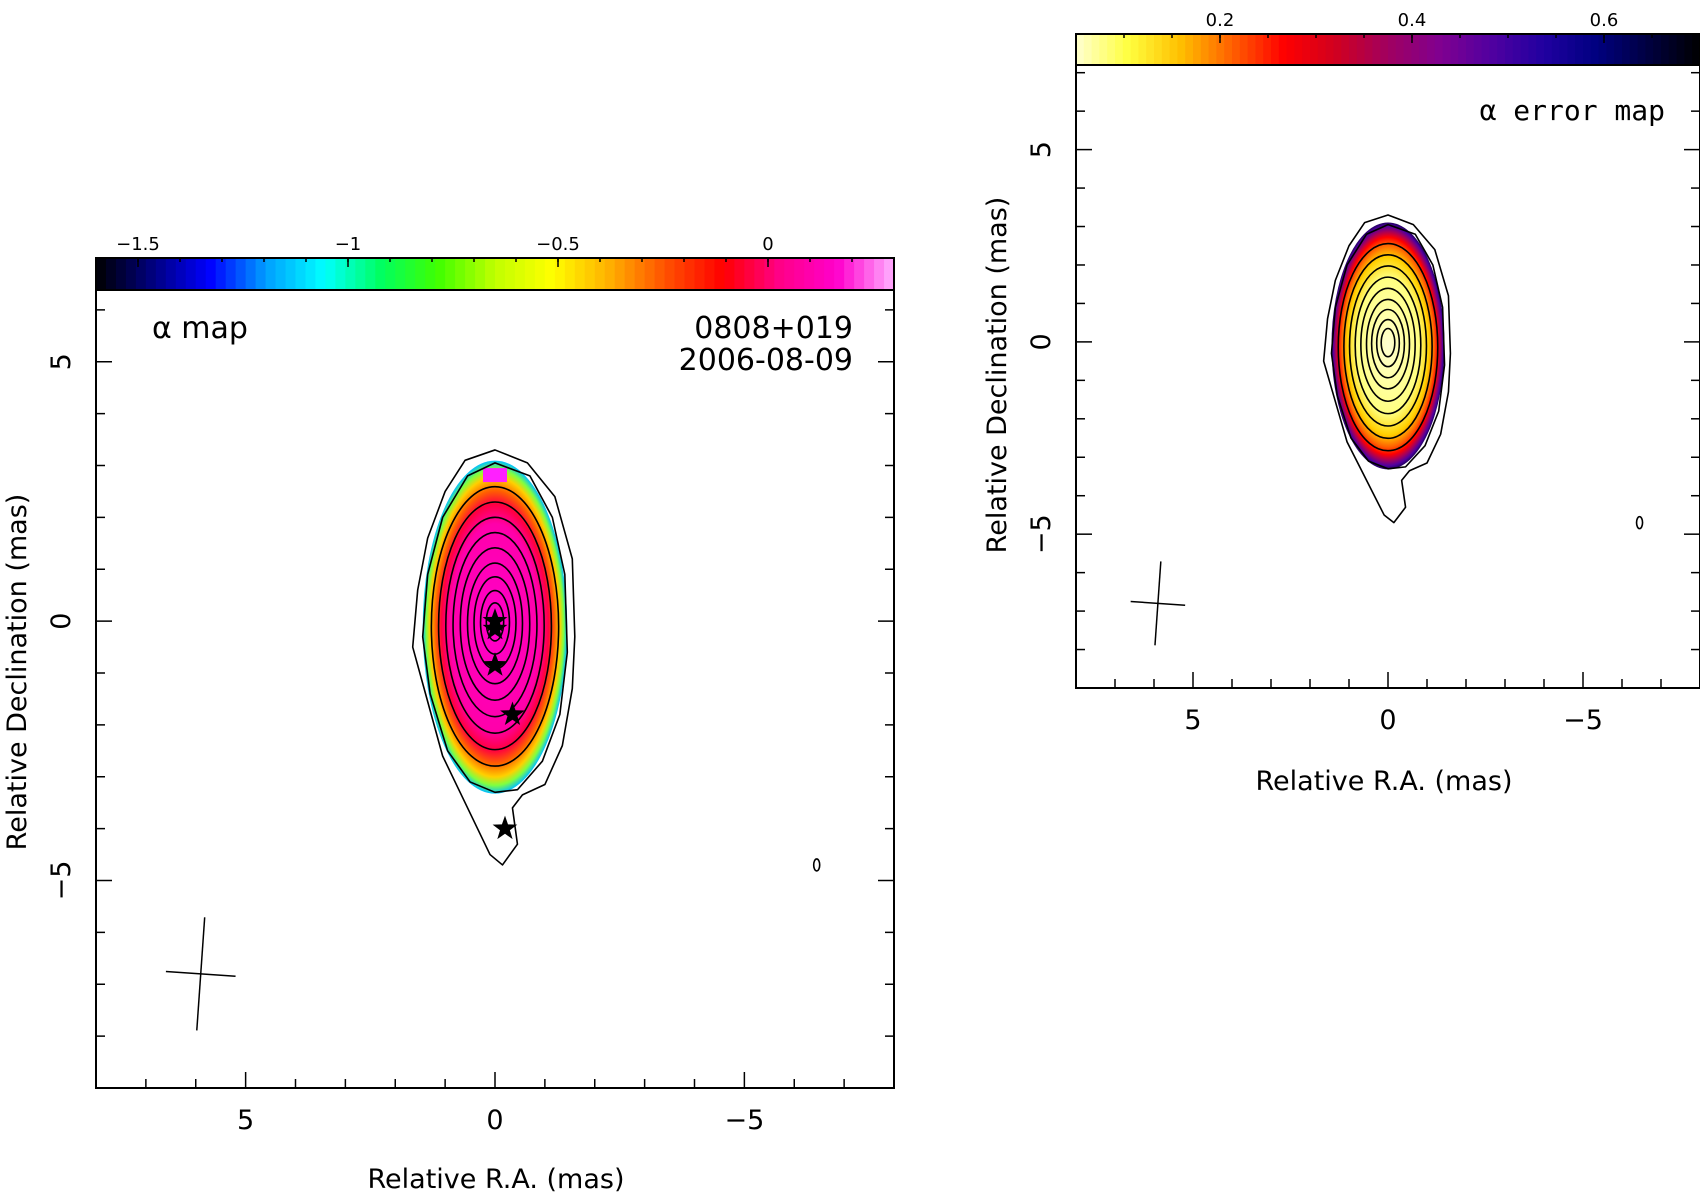 This screenshot has width=1700, height=1197. I want to click on error-colorbar: 0.2 0.4 0.6, so click(1387, 38).